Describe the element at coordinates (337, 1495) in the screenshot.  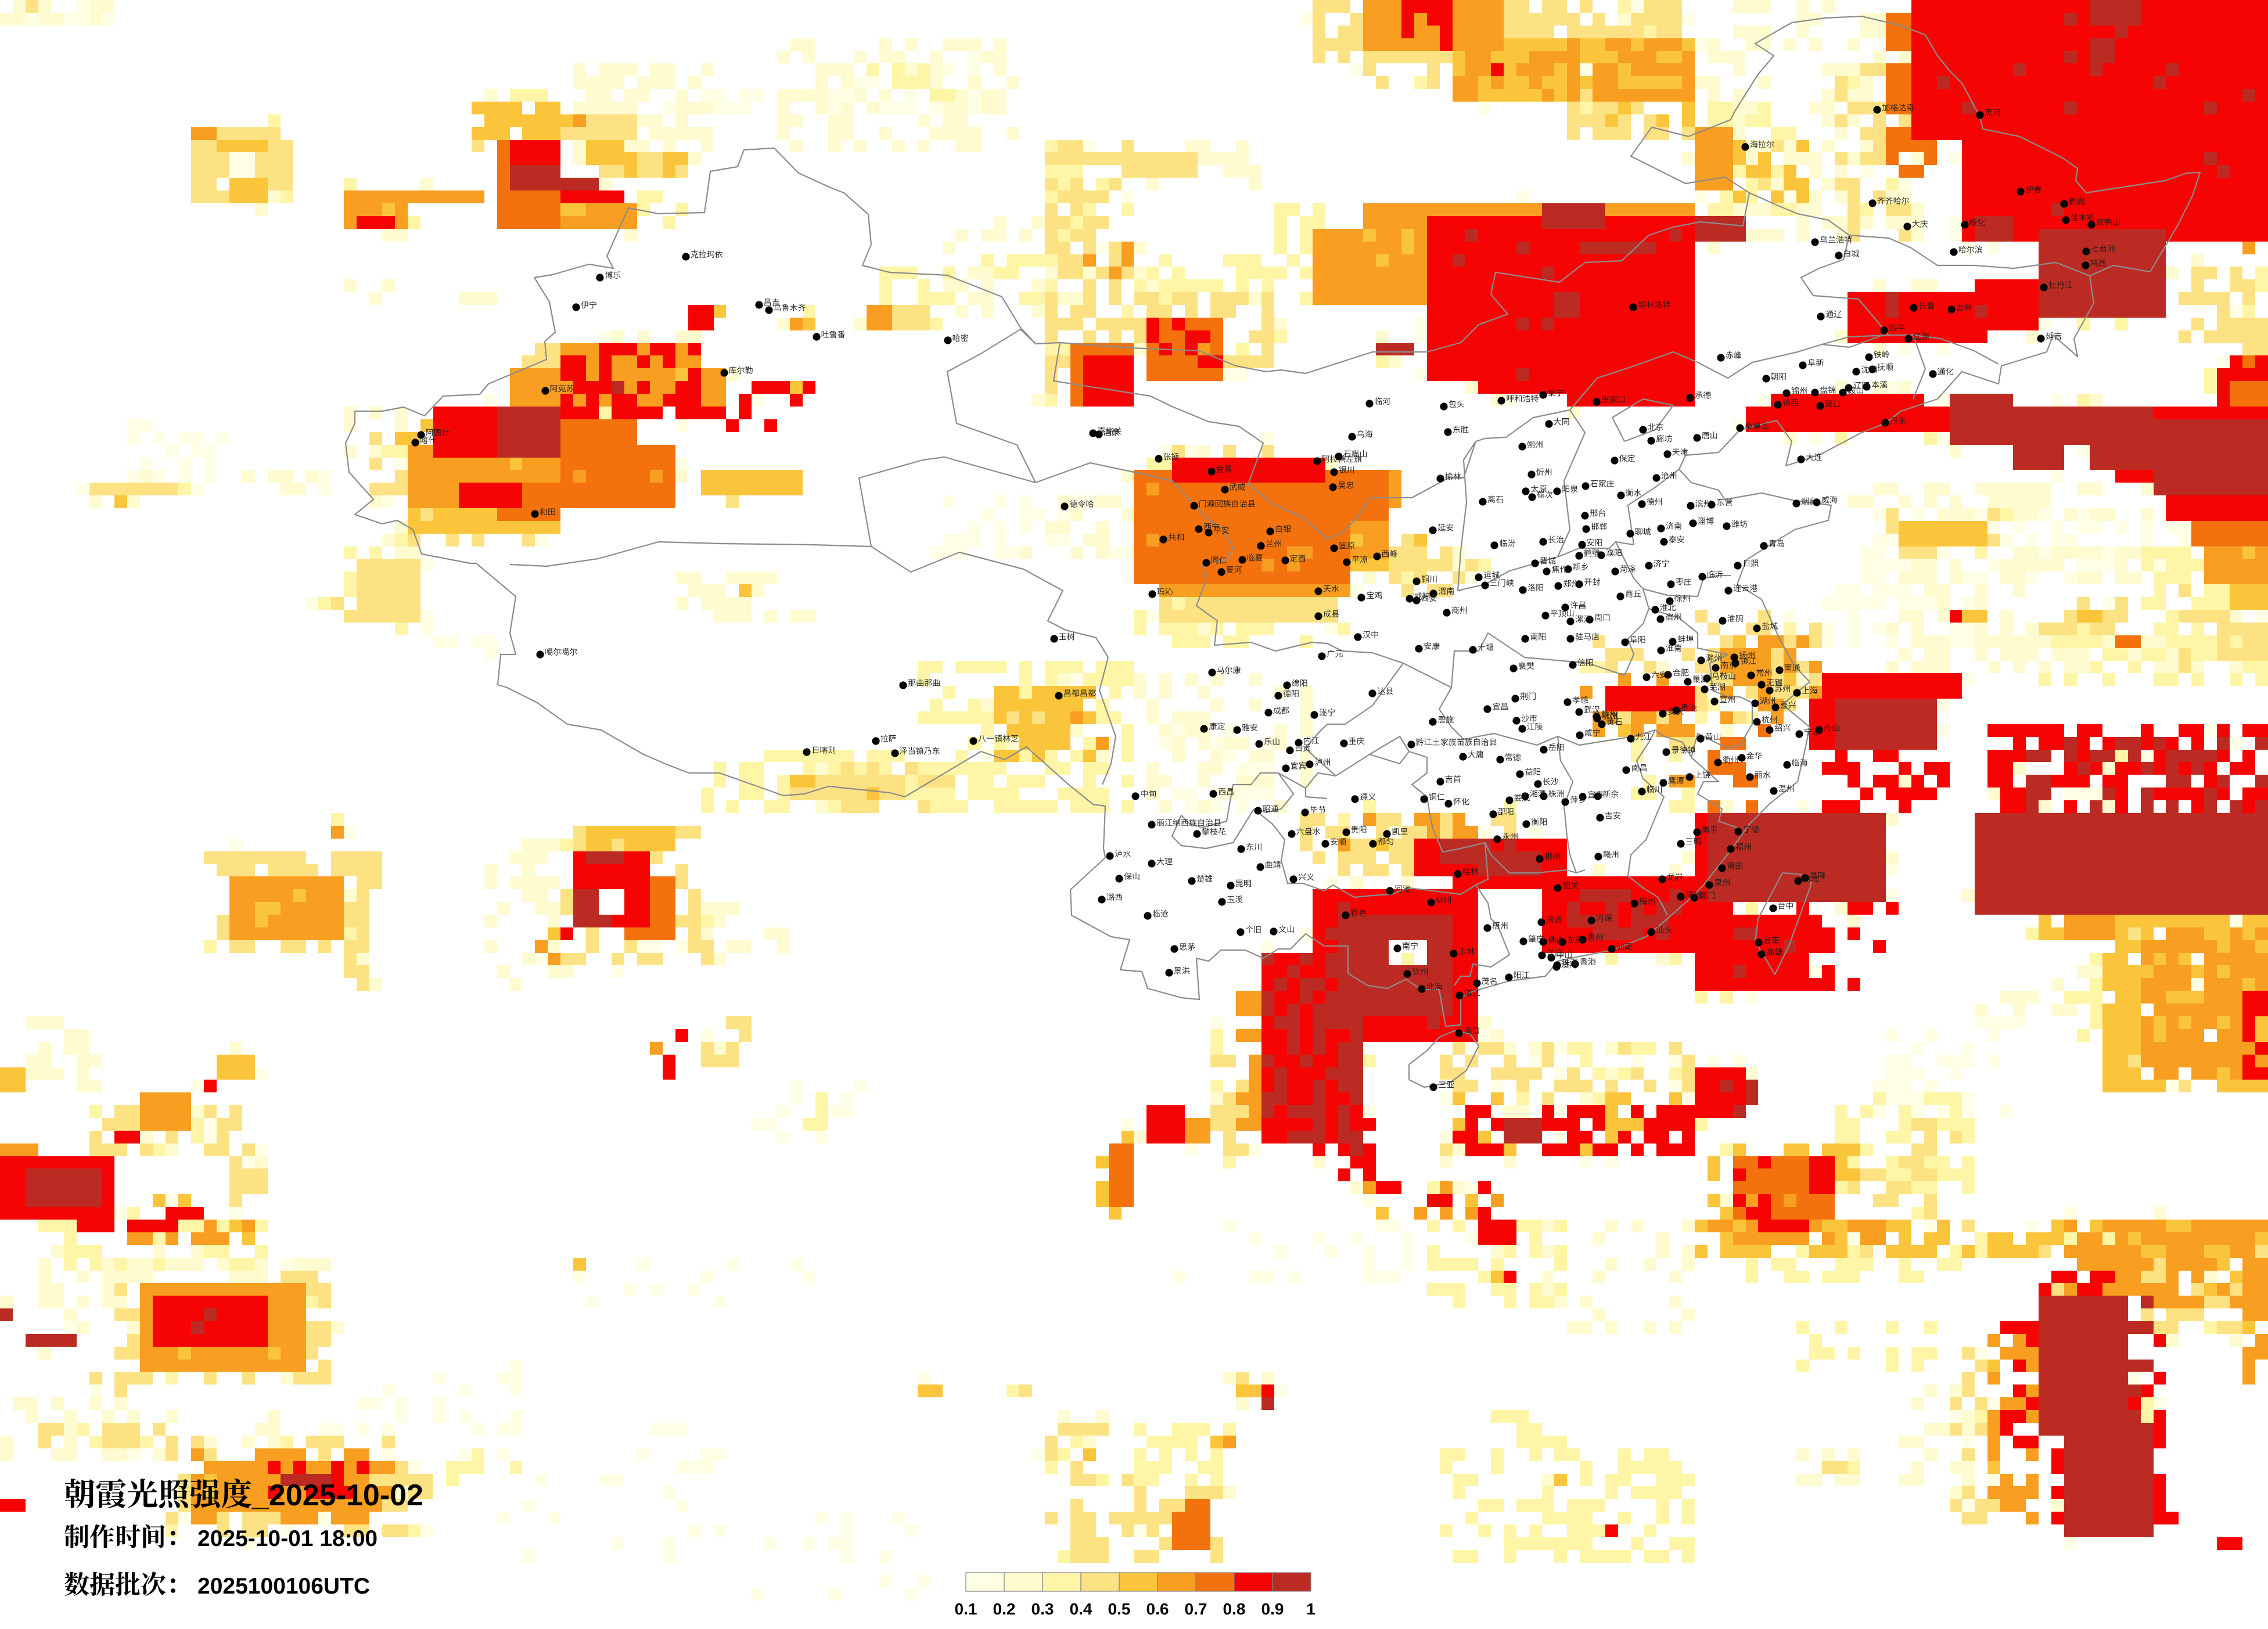
I see `svg-text: _2025-10-02` at that location.